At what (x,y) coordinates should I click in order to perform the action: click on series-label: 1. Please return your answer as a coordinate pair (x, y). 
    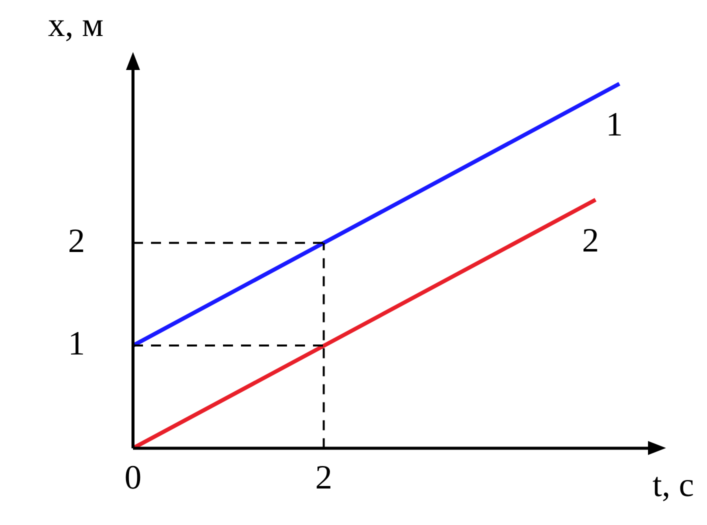
    Looking at the image, I should click on (614, 125).